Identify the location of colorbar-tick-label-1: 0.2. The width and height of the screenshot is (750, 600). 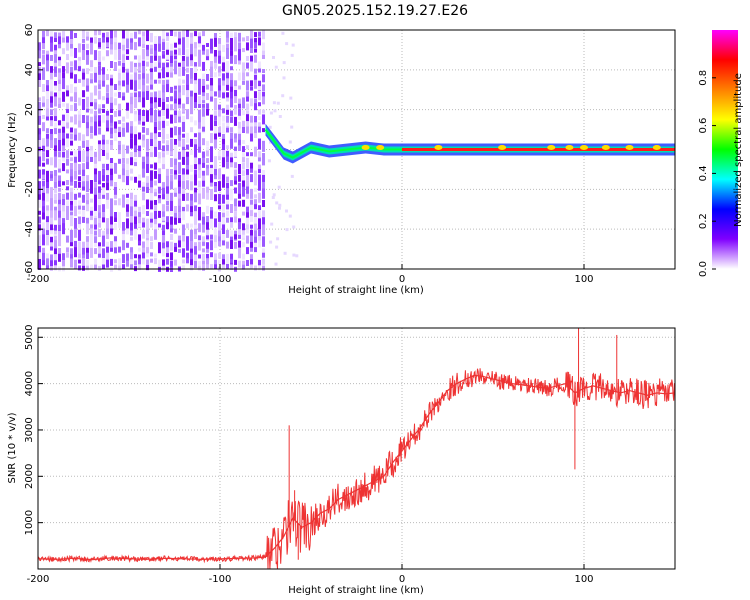
(703, 221).